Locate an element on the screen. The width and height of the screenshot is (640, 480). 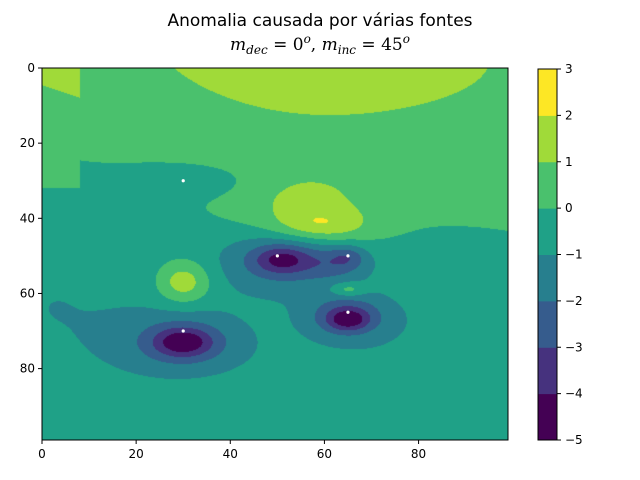
subtitle-dec-value: 0 is located at coordinates (298, 45).